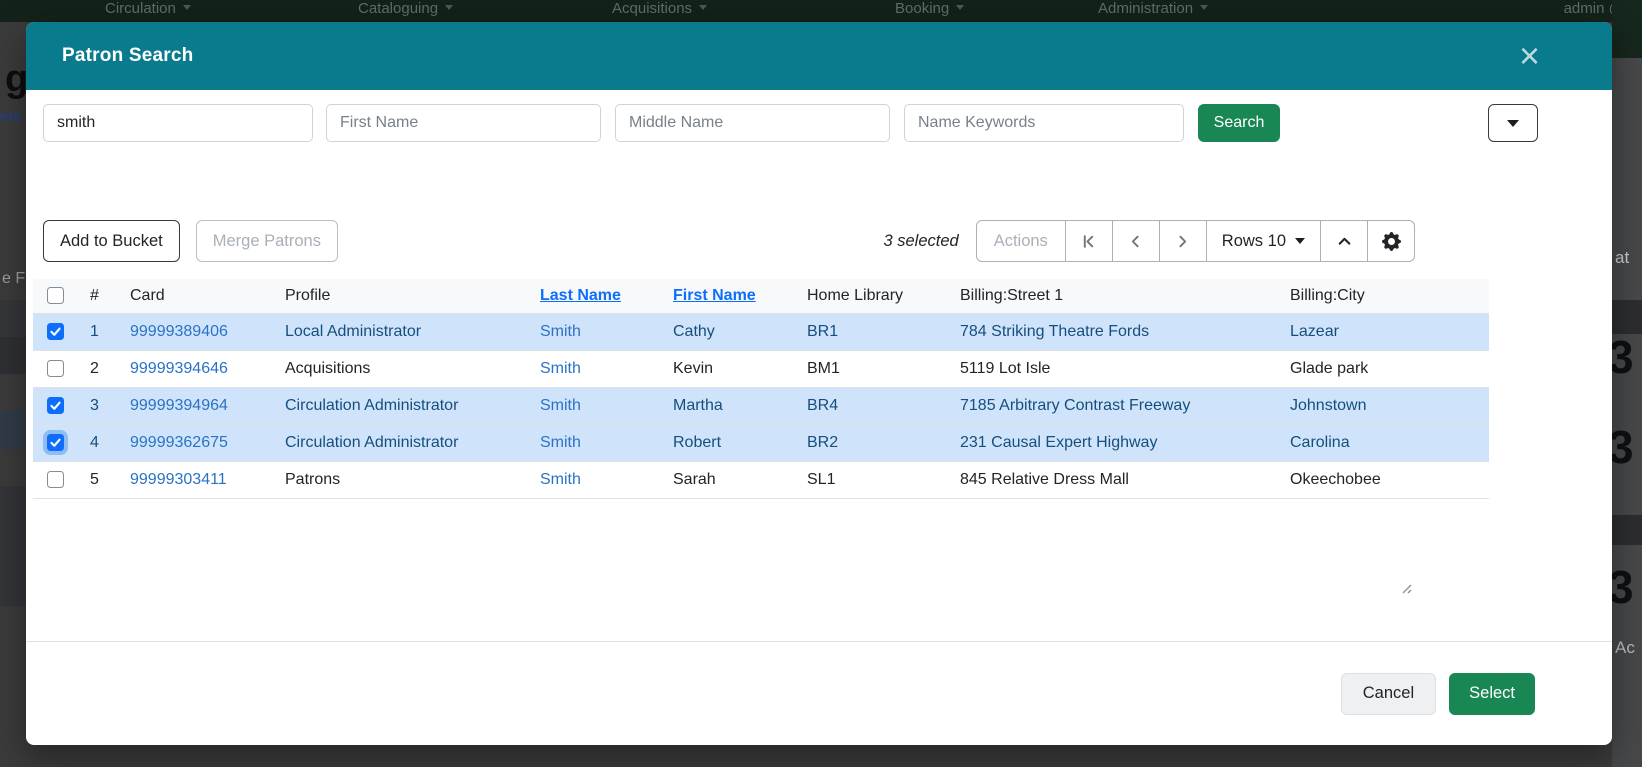 The image size is (1642, 767). I want to click on row-number-cell: 2, so click(100, 369).